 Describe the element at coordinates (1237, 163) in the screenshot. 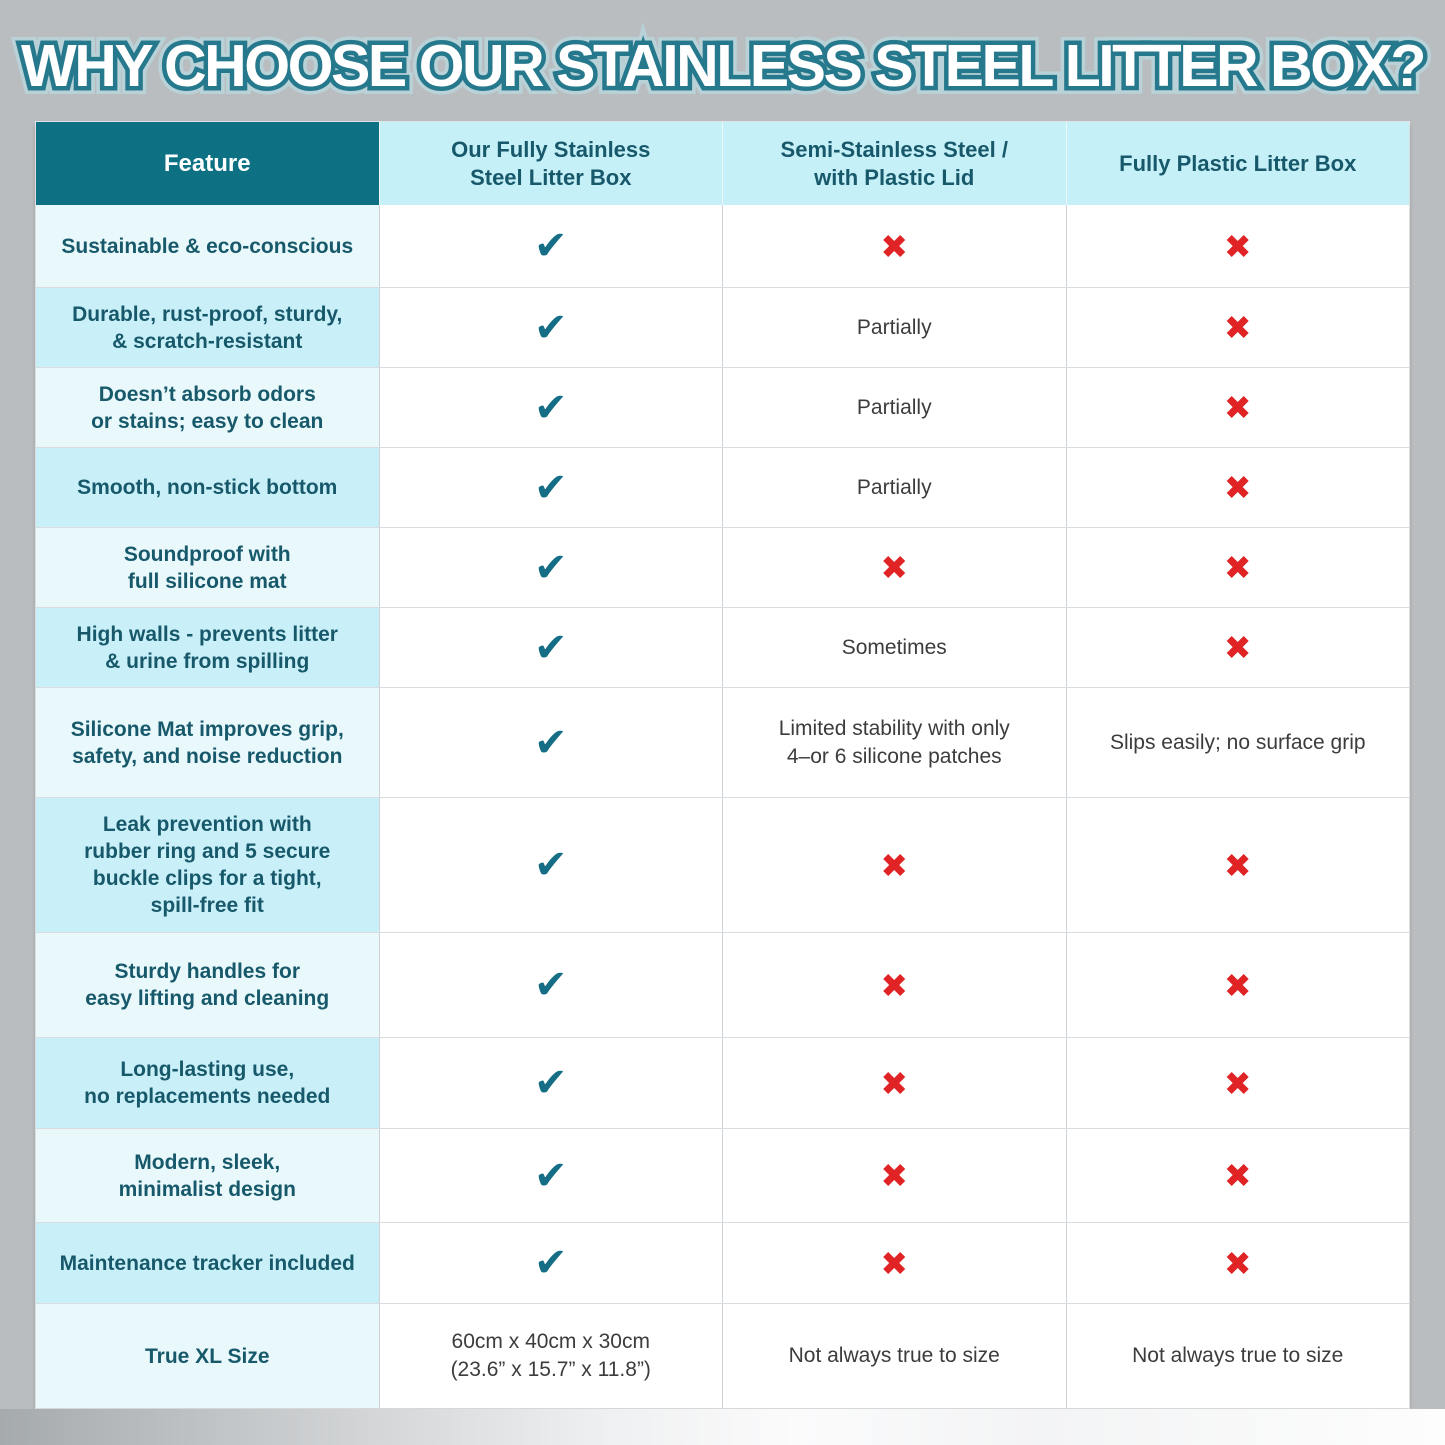

I see `column-header-fully-plastic: Fully Plastic Litter Box` at that location.